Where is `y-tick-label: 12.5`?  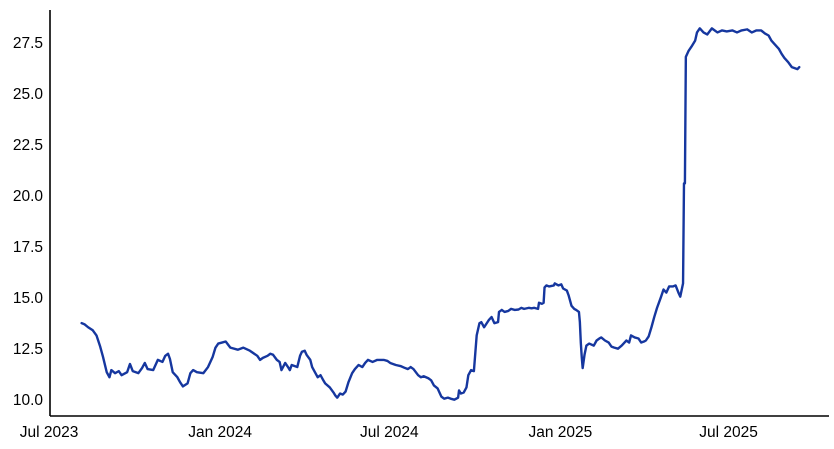 y-tick-label: 12.5 is located at coordinates (28, 349).